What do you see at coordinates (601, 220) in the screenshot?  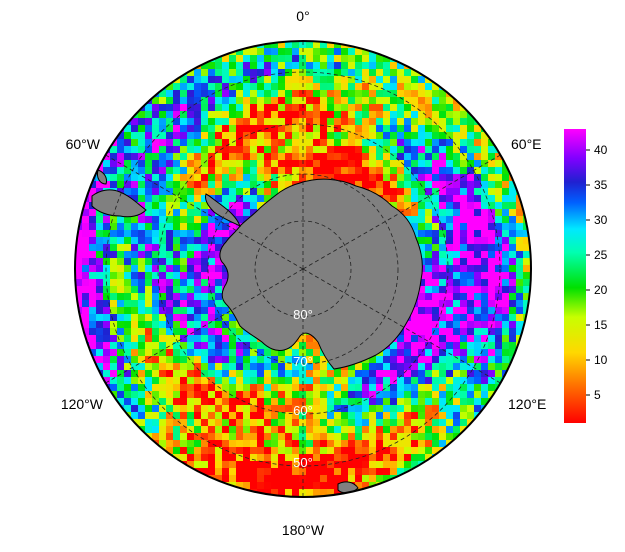 I see `colorbar-tick-label: 30` at bounding box center [601, 220].